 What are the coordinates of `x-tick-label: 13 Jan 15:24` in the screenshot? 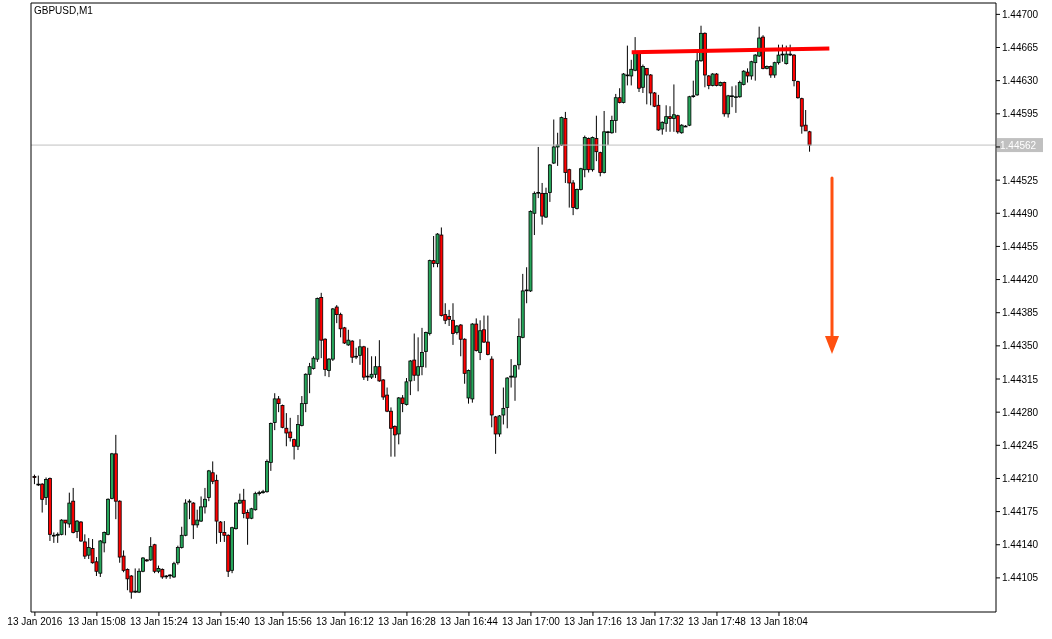 It's located at (159, 622).